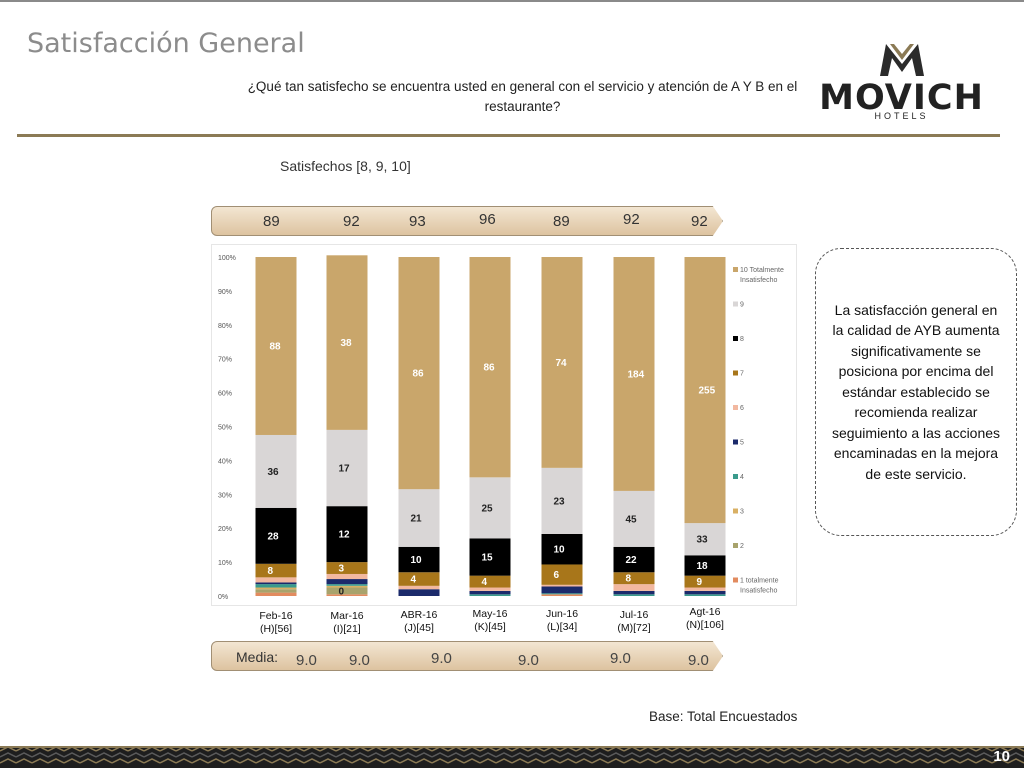 The height and width of the screenshot is (768, 1024). What do you see at coordinates (636, 374) in the screenshot?
I see `data-label: 184` at bounding box center [636, 374].